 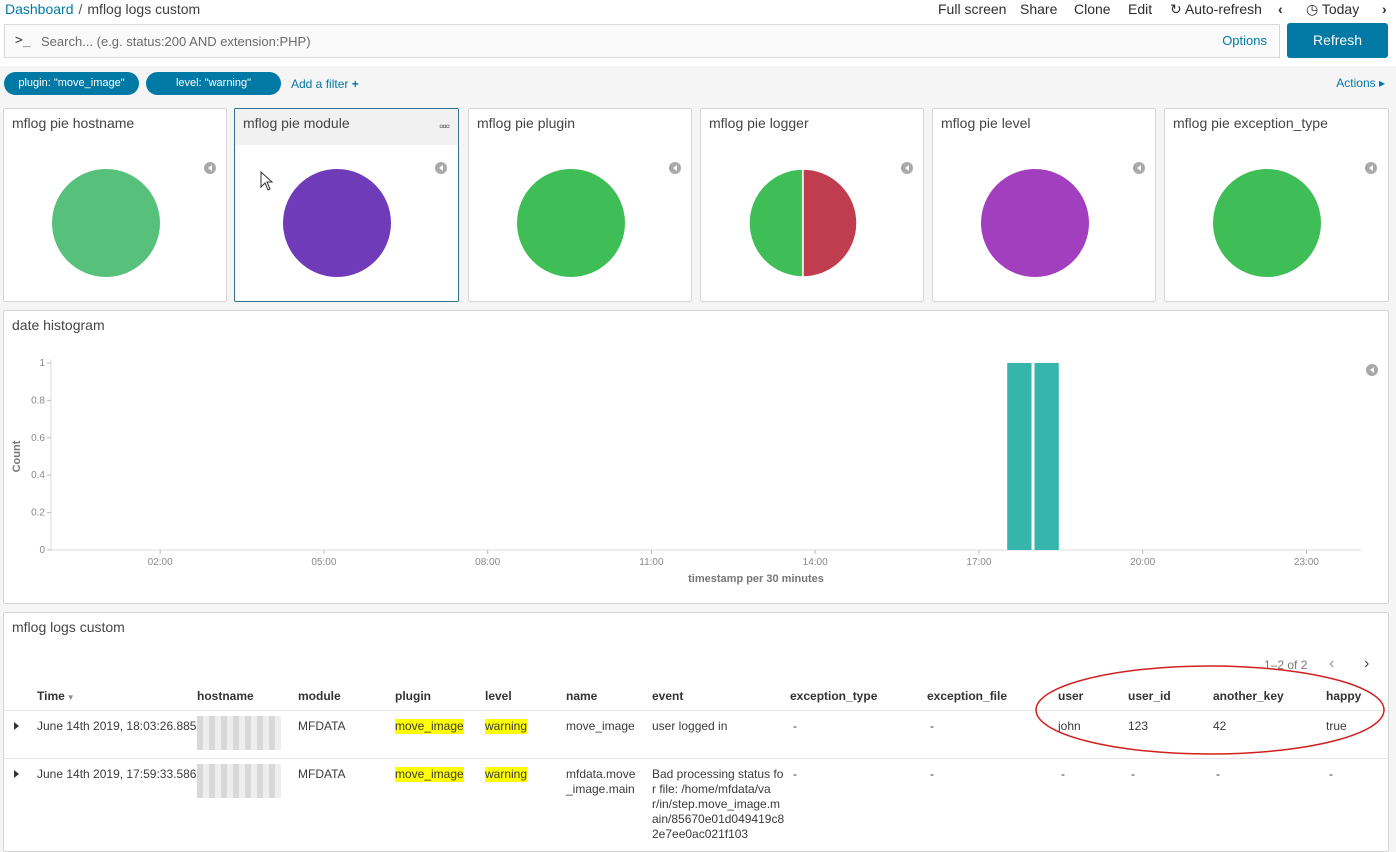 I want to click on cell-event-line: r/in/step.move_image.m, so click(x=716, y=804).